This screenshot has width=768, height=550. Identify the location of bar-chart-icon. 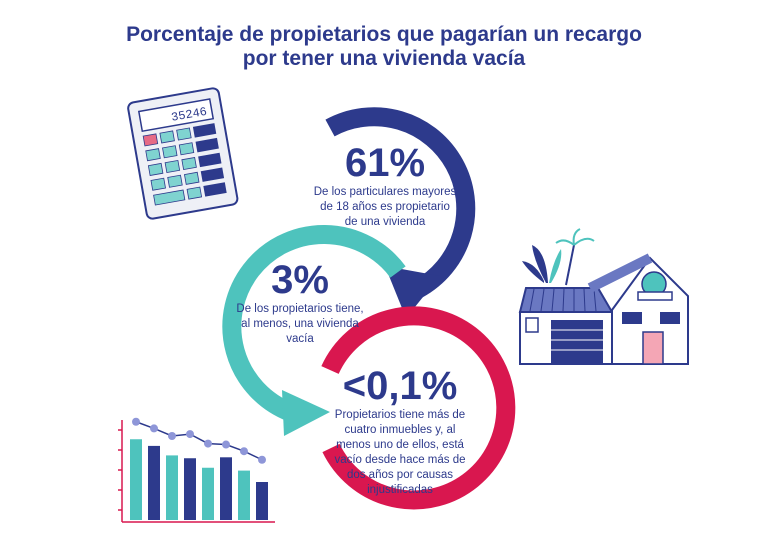
(196, 470).